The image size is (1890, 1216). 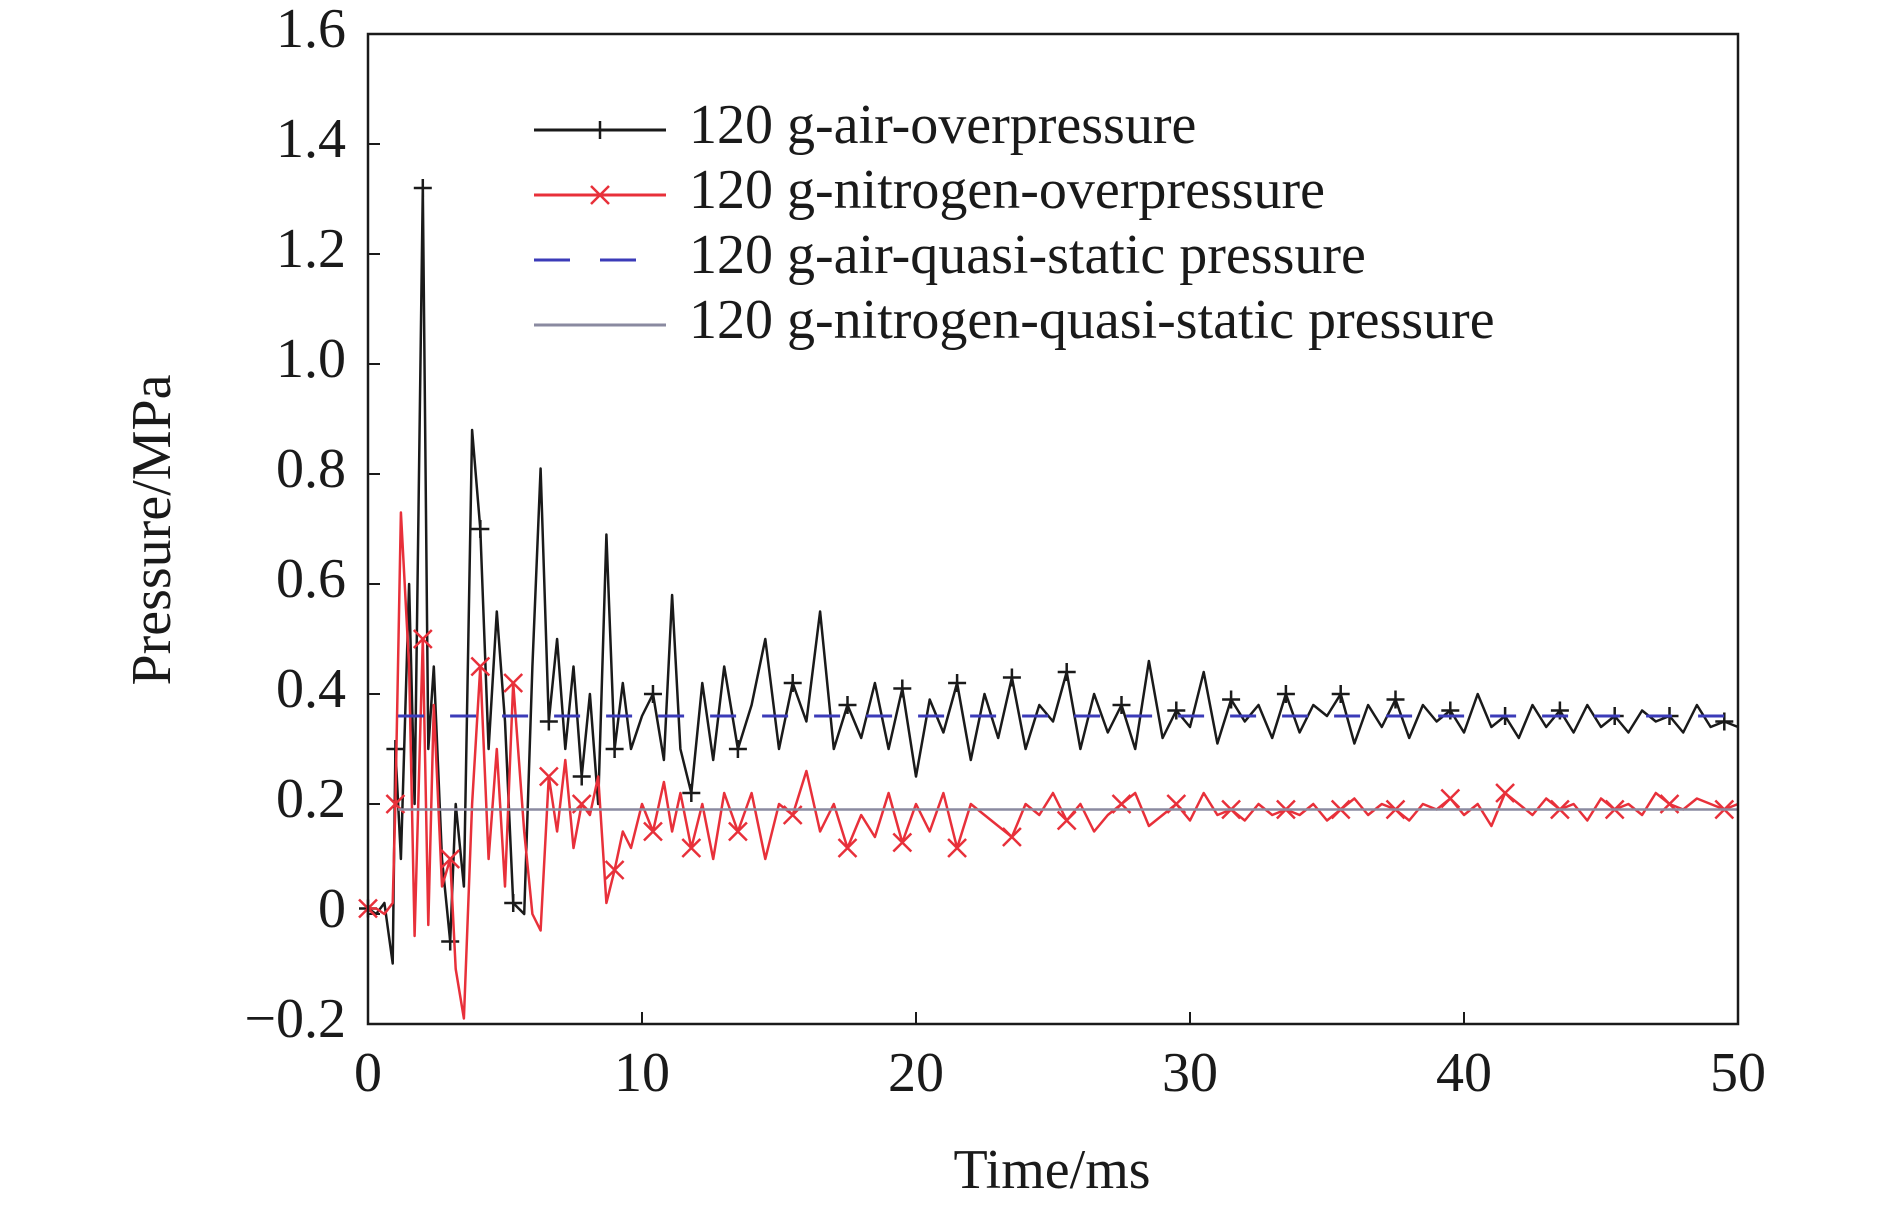 I want to click on x-axis-title: Time/ms, so click(x=1051, y=1170).